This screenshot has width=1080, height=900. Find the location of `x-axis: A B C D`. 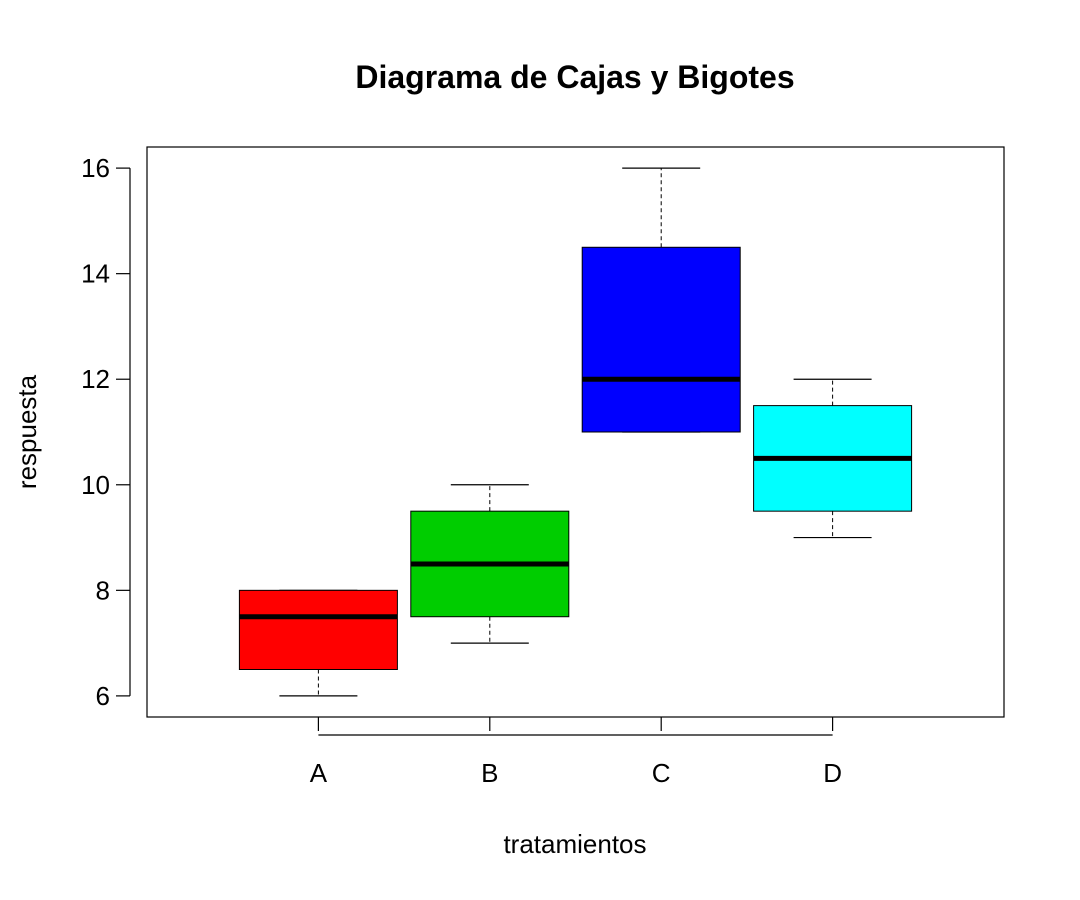

x-axis: A B C D is located at coordinates (576, 752).